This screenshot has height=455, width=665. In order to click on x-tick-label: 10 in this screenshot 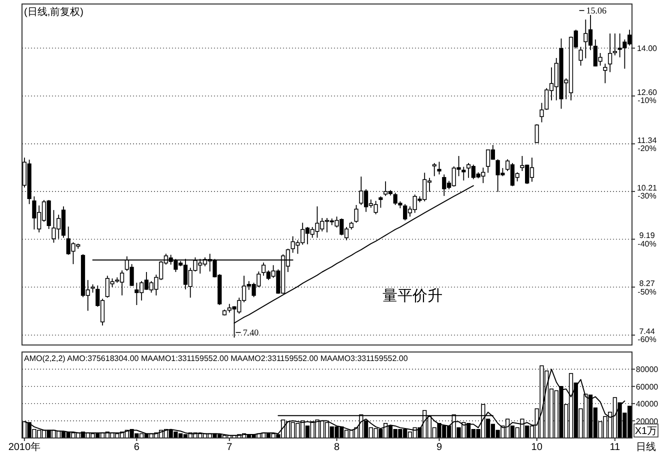, I will do `click(537, 447)`.